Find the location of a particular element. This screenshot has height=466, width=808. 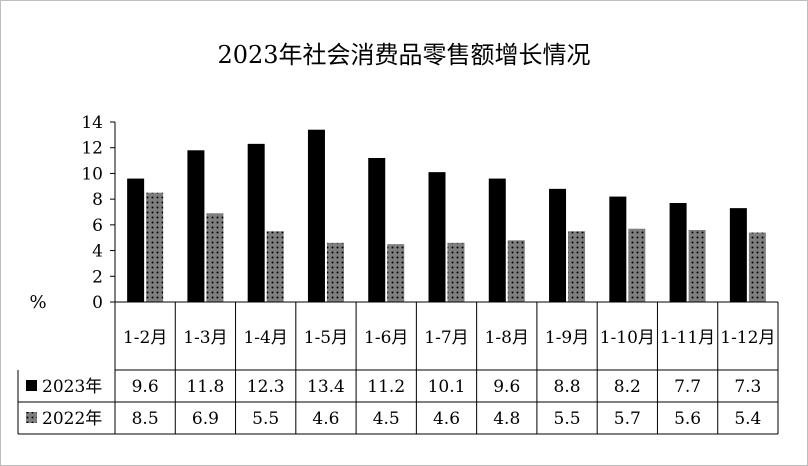

data-value-label: 12.3 is located at coordinates (266, 387).